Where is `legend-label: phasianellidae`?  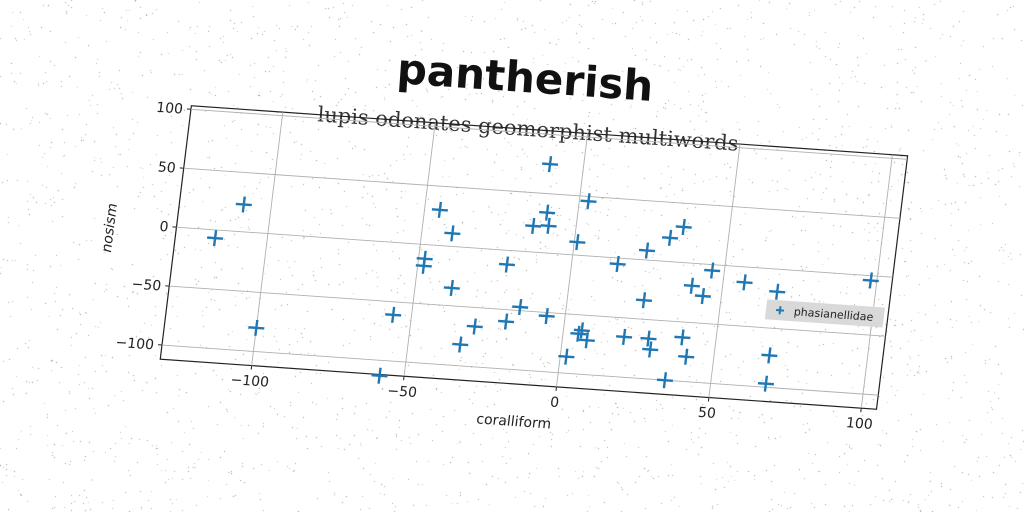 legend-label: phasianellidae is located at coordinates (833, 314).